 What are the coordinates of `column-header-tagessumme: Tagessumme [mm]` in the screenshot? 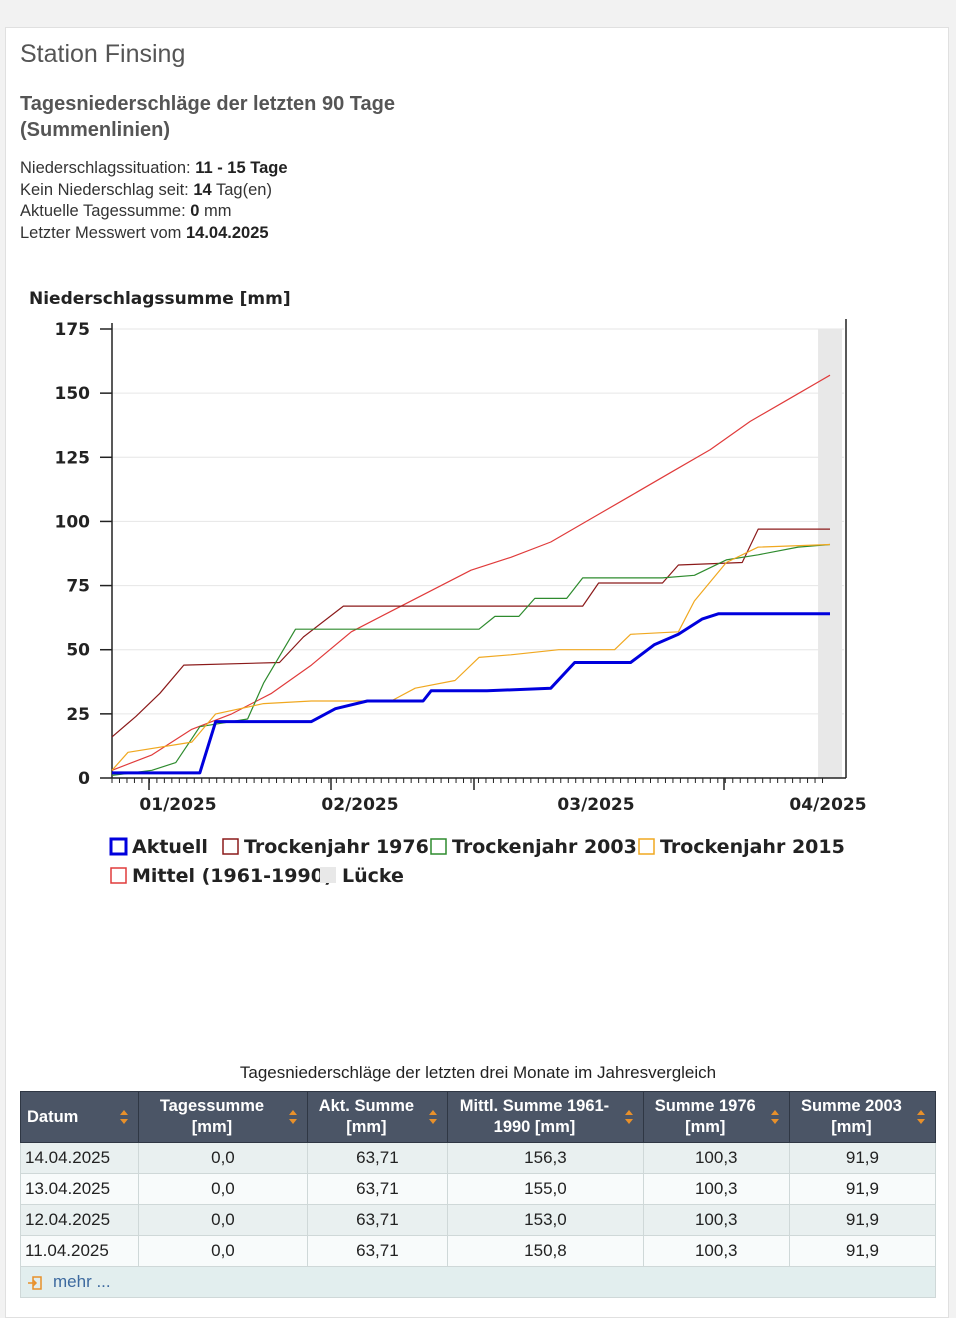 It's located at (223, 1117).